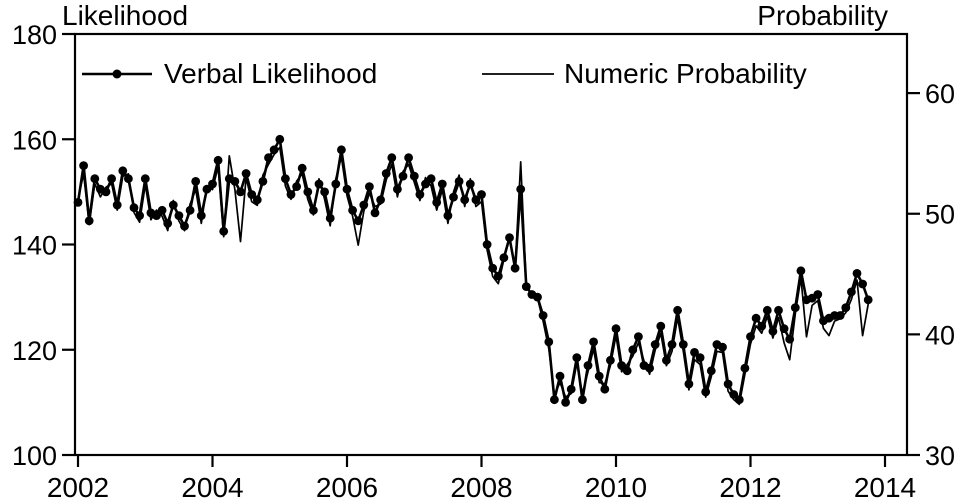 The width and height of the screenshot is (964, 504). What do you see at coordinates (125, 15) in the screenshot?
I see `left-axis-title: Likelihood` at bounding box center [125, 15].